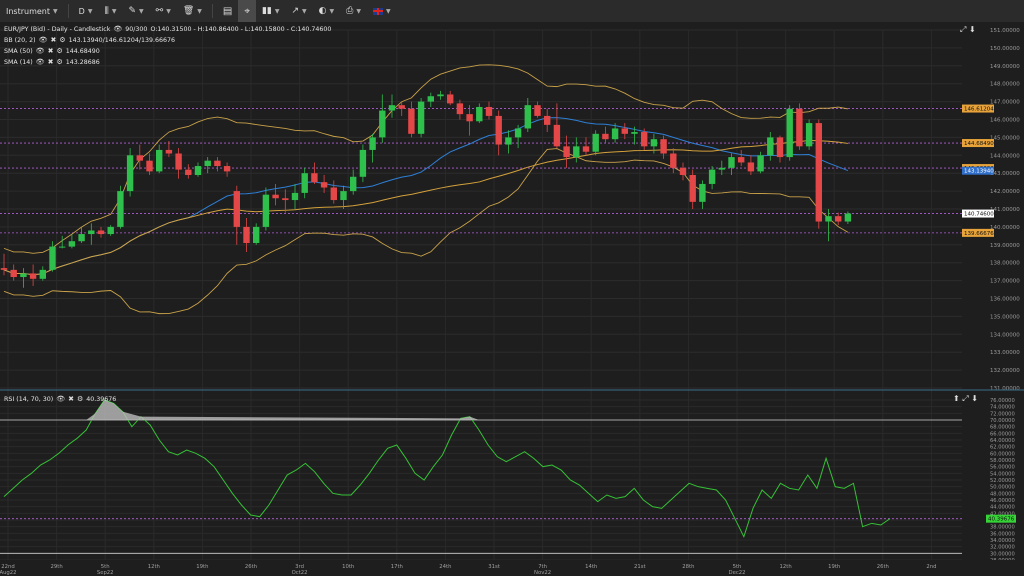 This screenshot has width=1024, height=576. What do you see at coordinates (1002, 554) in the screenshot?
I see `rsi-axis-label: 30.00000` at bounding box center [1002, 554].